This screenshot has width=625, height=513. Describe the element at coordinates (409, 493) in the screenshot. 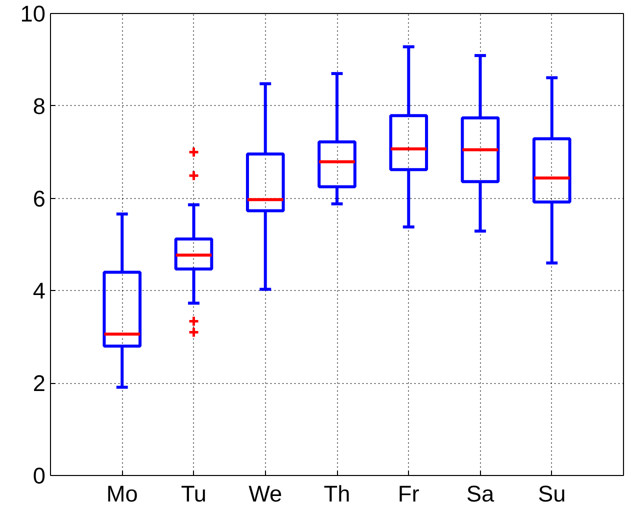

I see `x-tick-label: Fr` at that location.